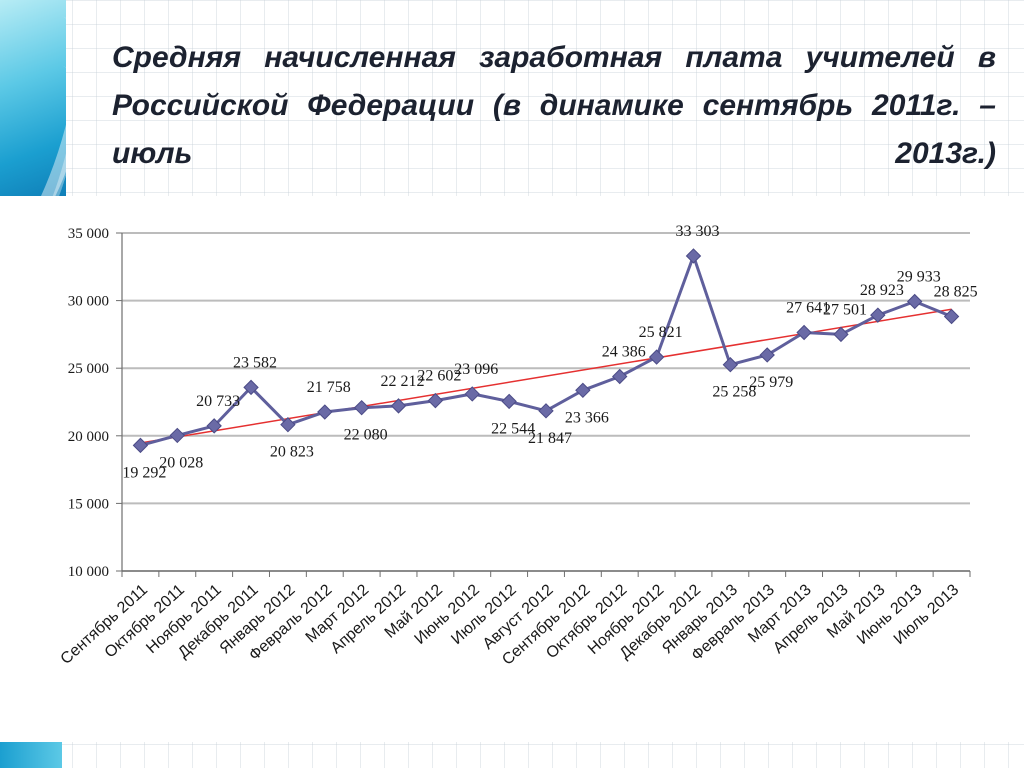  I want to click on data-label: 20 733, so click(218, 401).